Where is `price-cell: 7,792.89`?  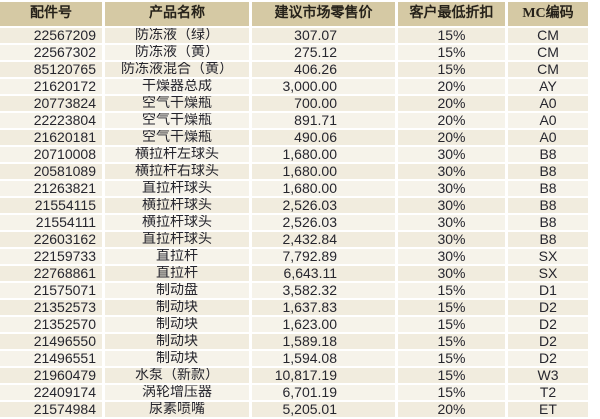
price-cell: 7,792.89 is located at coordinates (323, 256).